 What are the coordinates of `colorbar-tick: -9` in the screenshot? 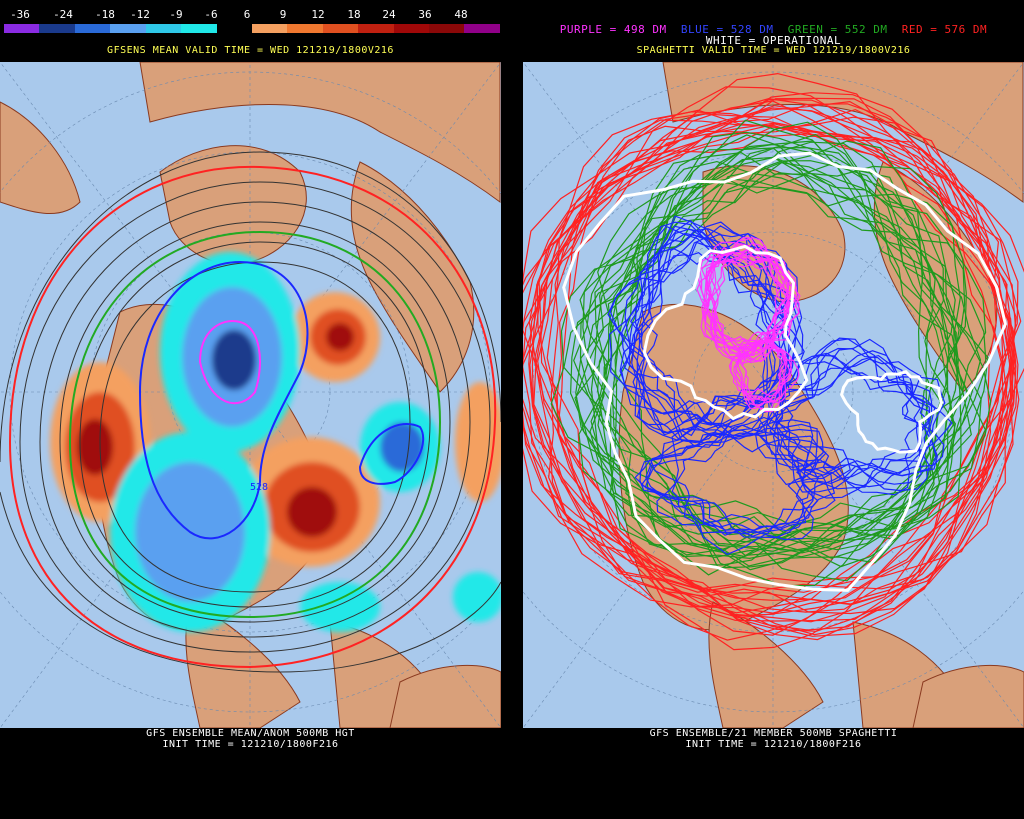 It's located at (176, 14).